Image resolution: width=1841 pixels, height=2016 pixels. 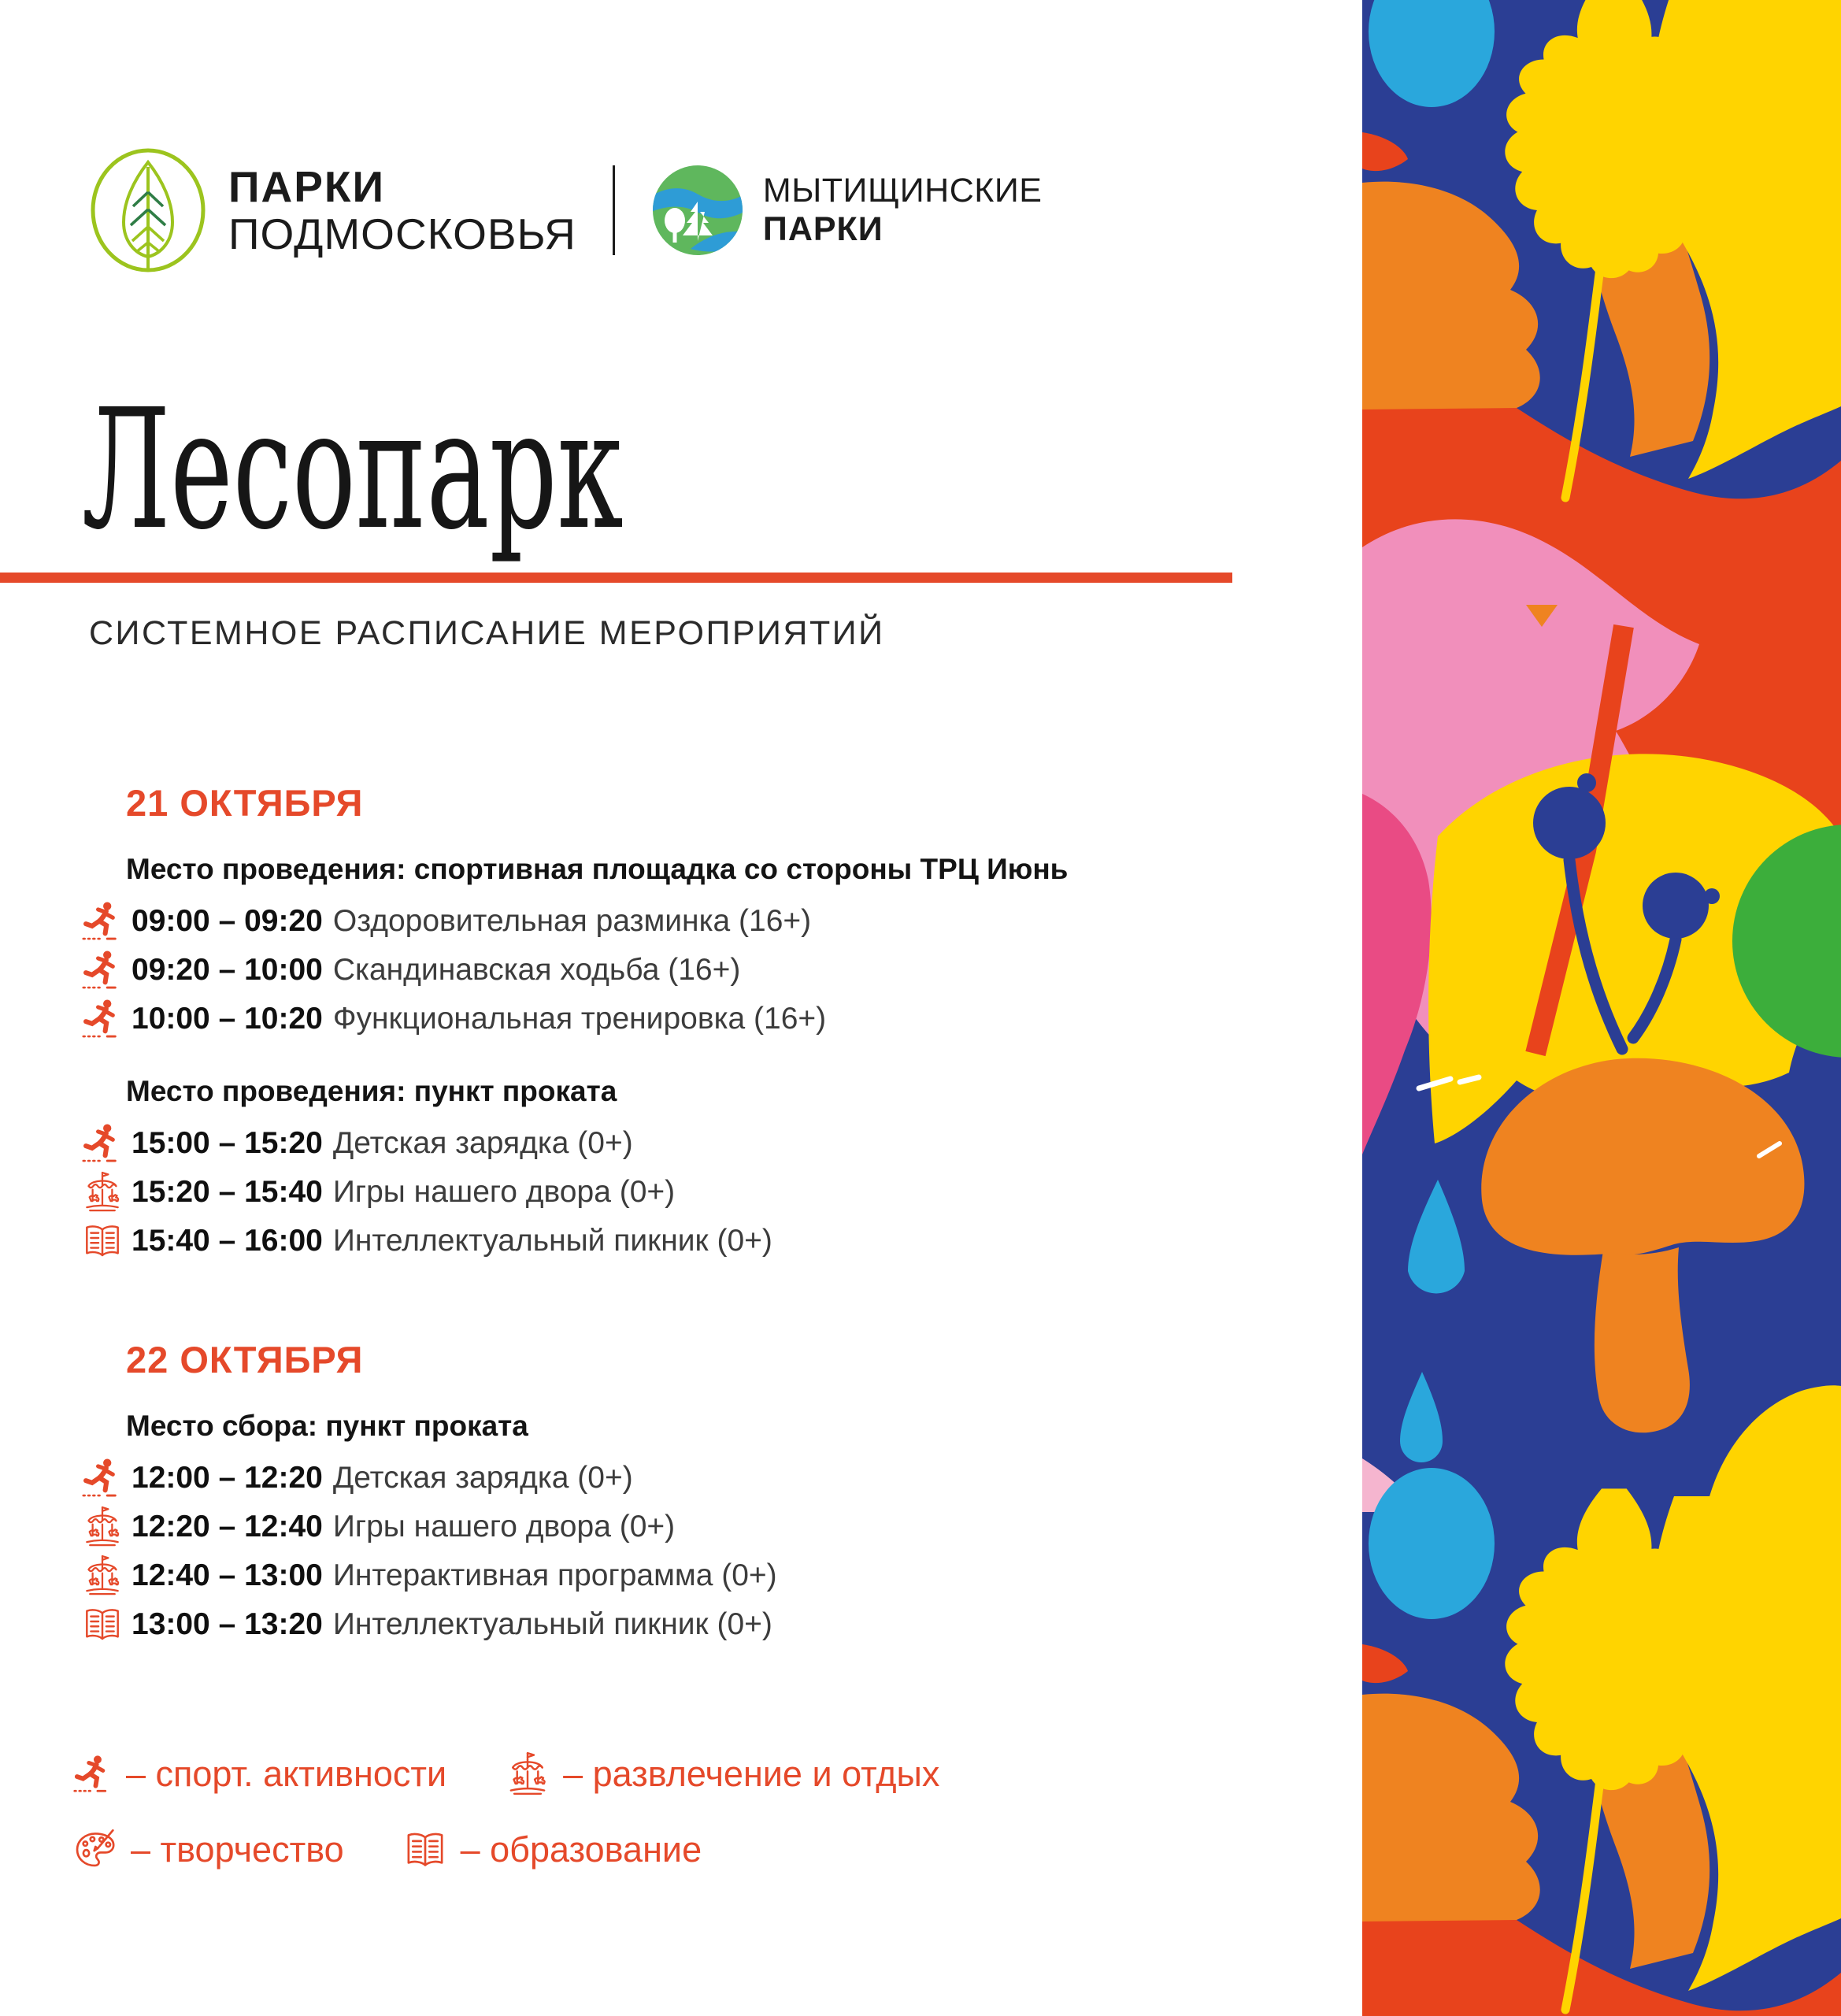 I want to click on event-time: 15:20 – 15:40, so click(x=227, y=1192).